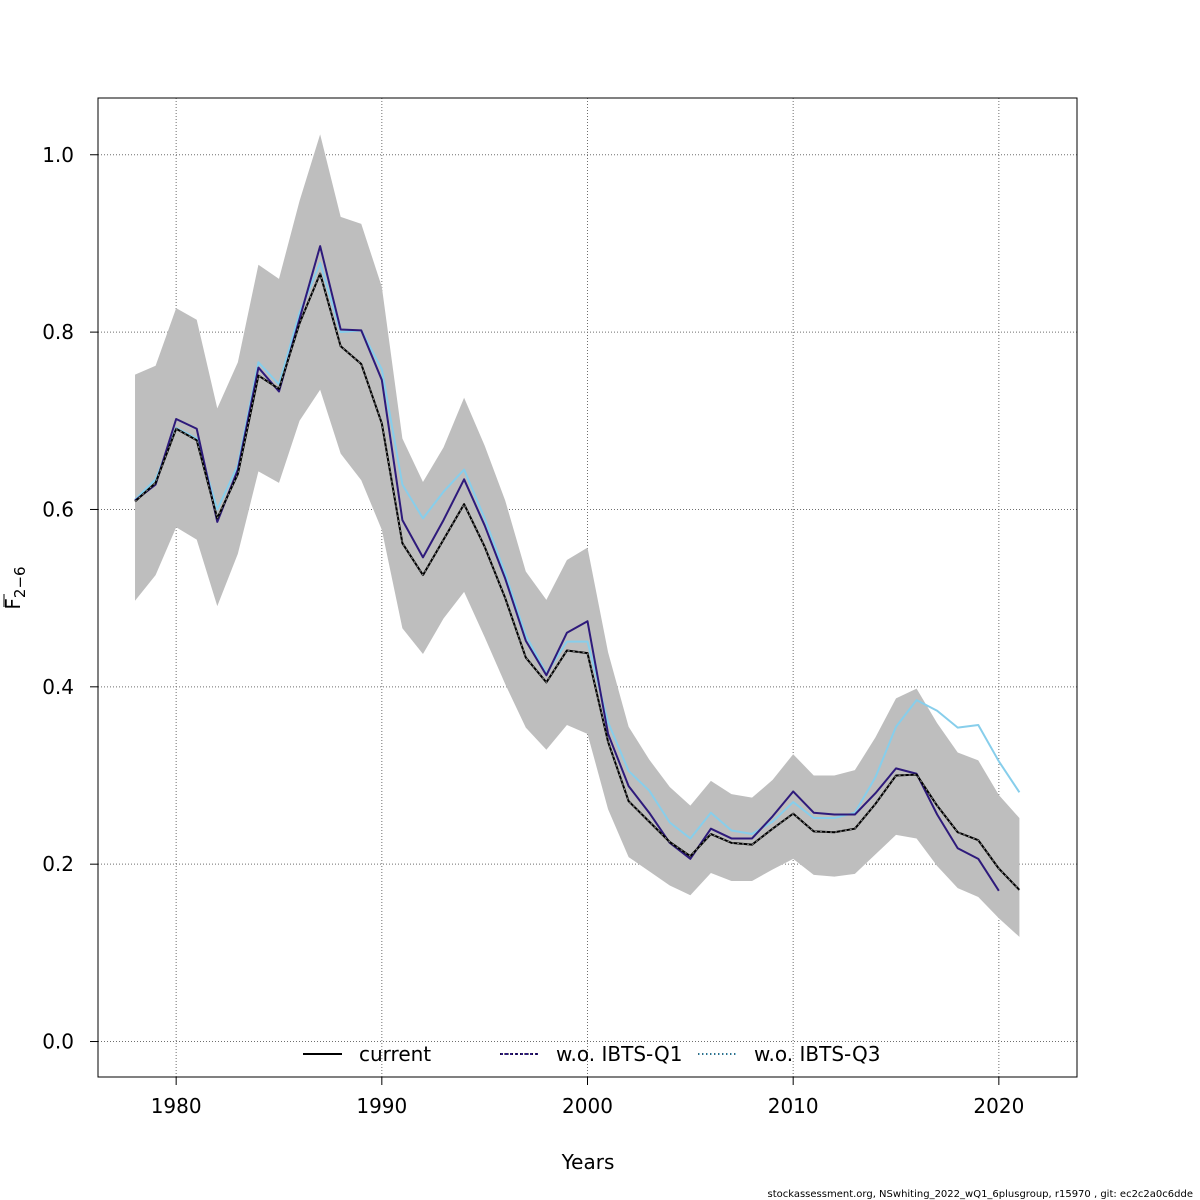 The width and height of the screenshot is (1200, 1200). Describe the element at coordinates (70, 598) in the screenshot. I see `y-axis: 0.0 0.2 0.4 0.6 0.8 1.0` at that location.